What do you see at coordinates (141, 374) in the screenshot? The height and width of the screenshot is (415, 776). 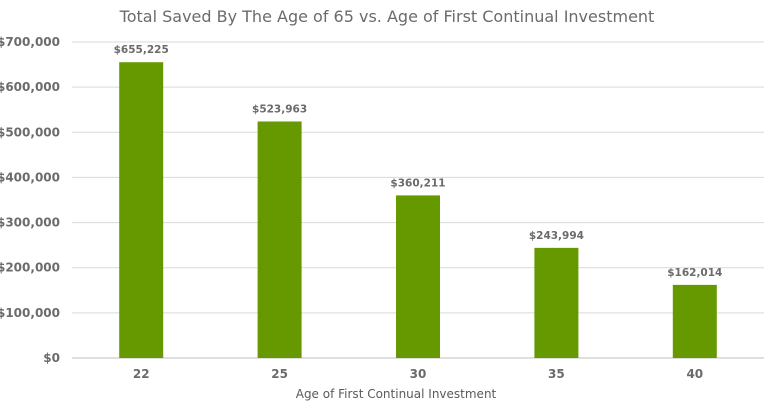 I see `x-tick-label: 22` at bounding box center [141, 374].